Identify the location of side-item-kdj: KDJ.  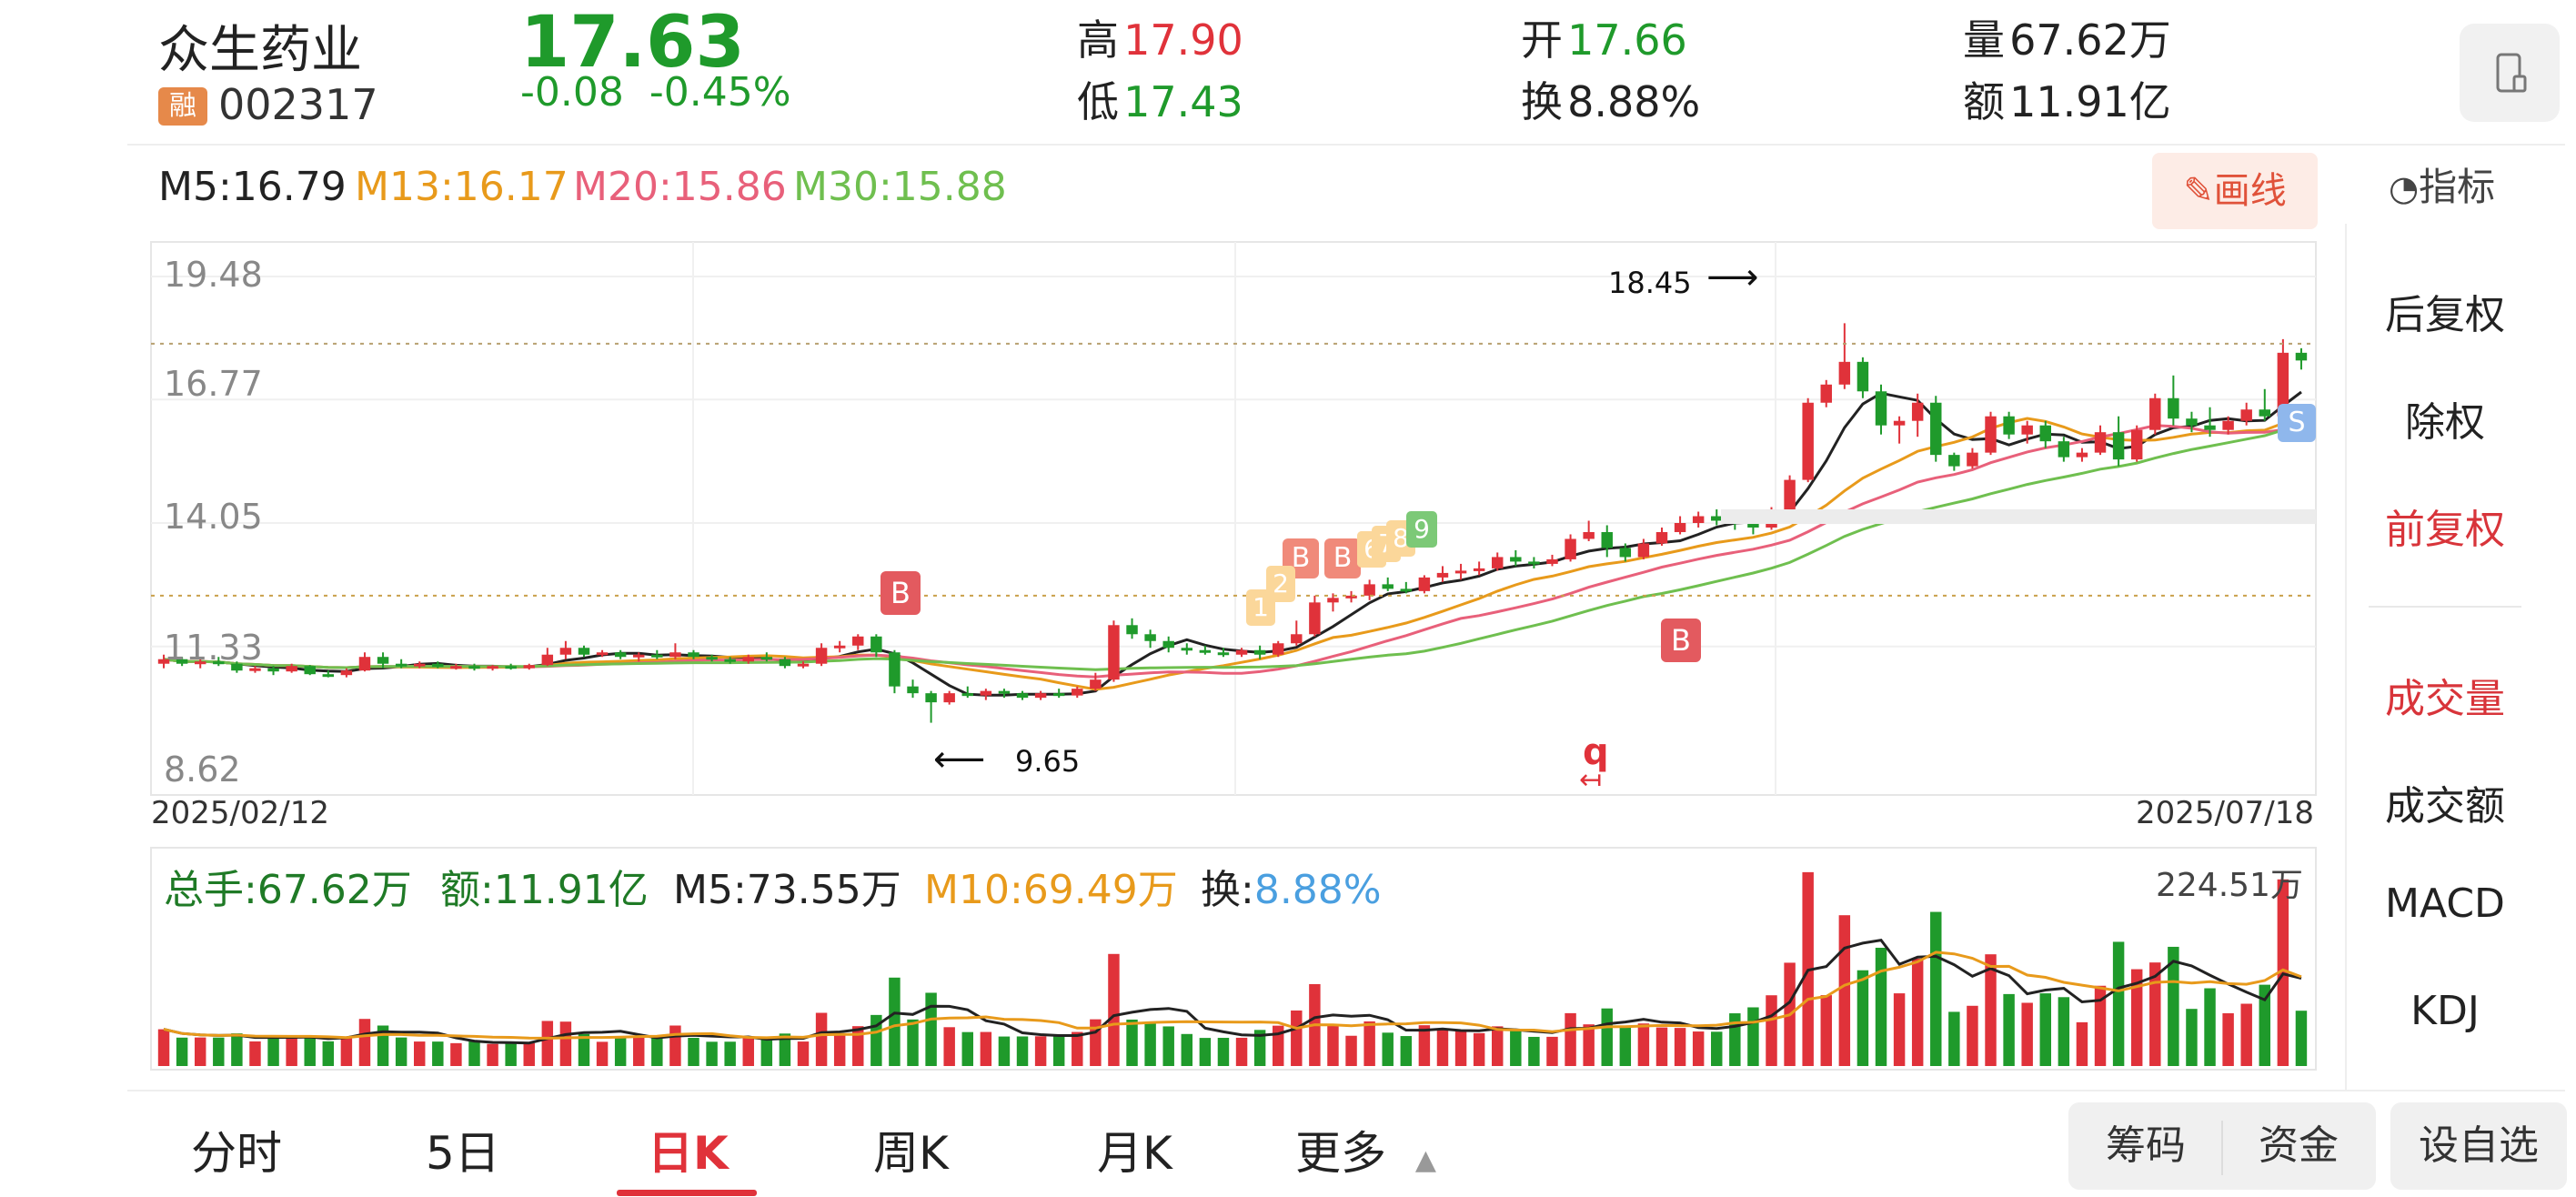
(2445, 1011).